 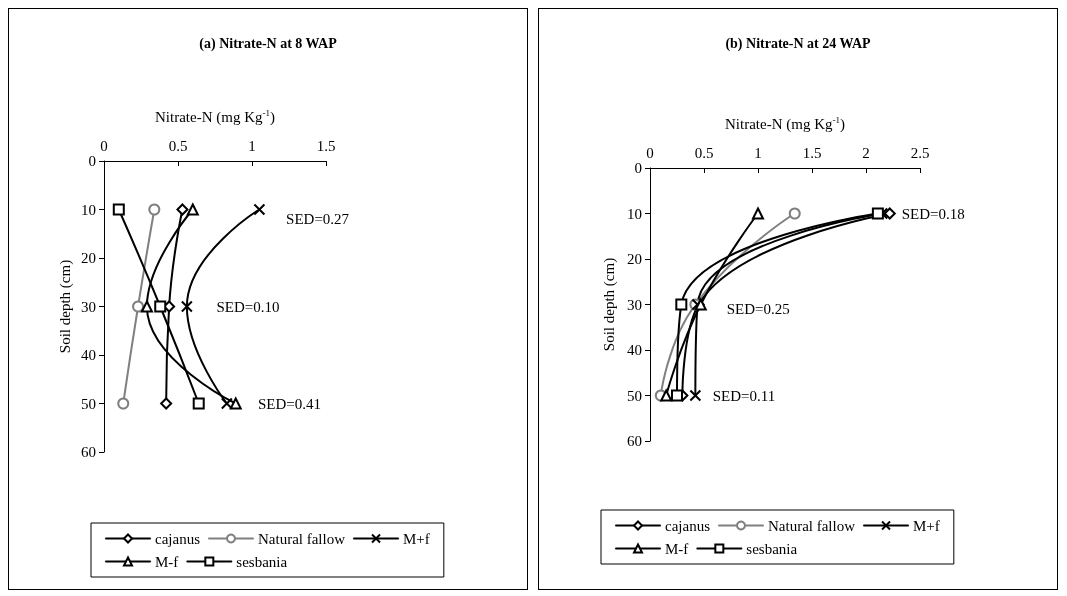 I want to click on annotation: SED=0.18, so click(x=933, y=213).